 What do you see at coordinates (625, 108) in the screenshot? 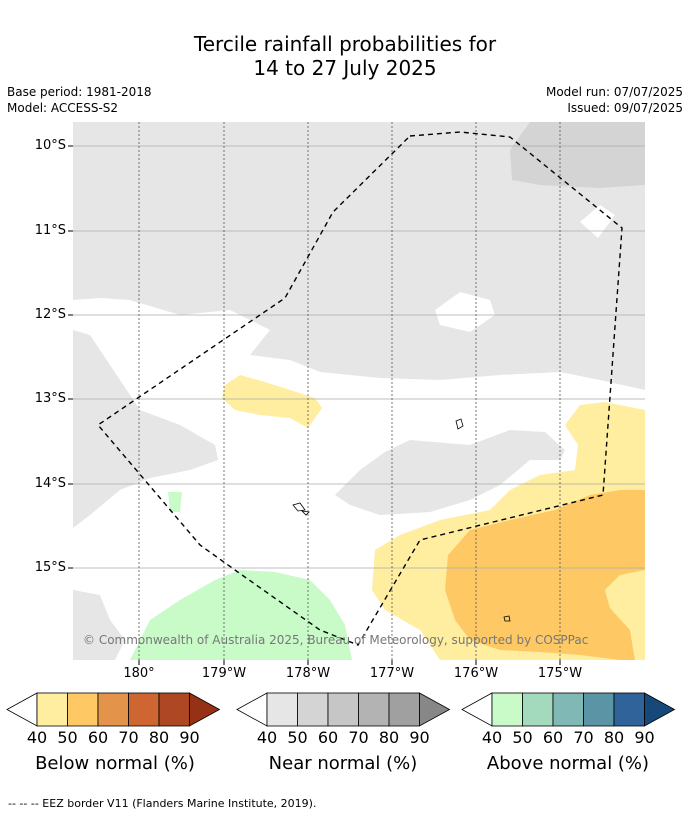
I see `issued-date: Issued: 09/07/2025` at bounding box center [625, 108].